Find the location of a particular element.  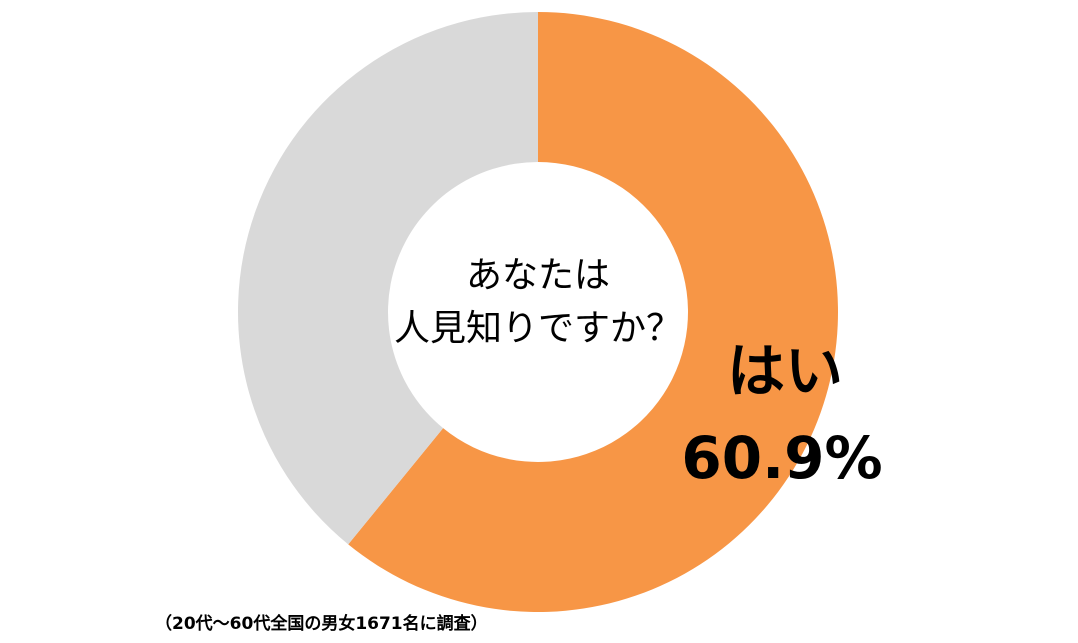

slice-label: はい is located at coordinates (785, 371).